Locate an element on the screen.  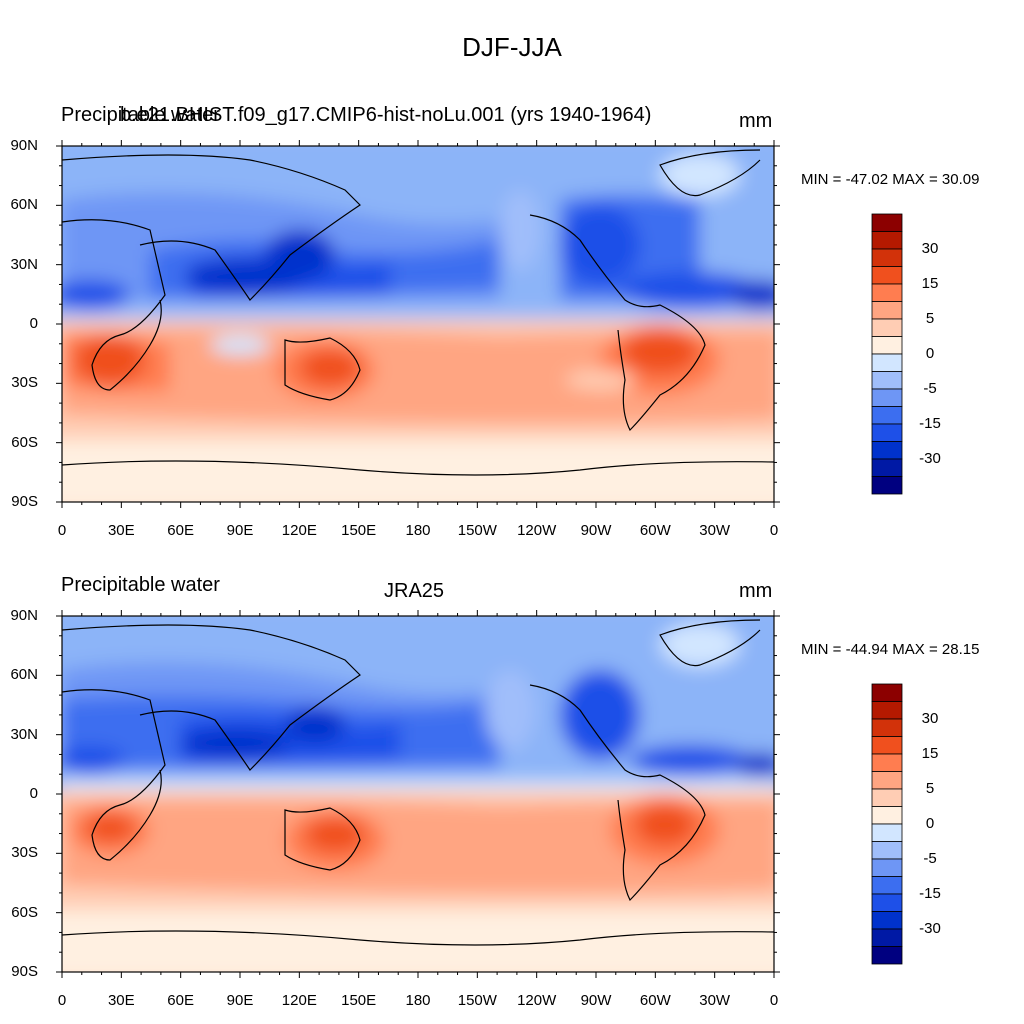
panel1-lon-tick-label: 150W is located at coordinates (477, 530).